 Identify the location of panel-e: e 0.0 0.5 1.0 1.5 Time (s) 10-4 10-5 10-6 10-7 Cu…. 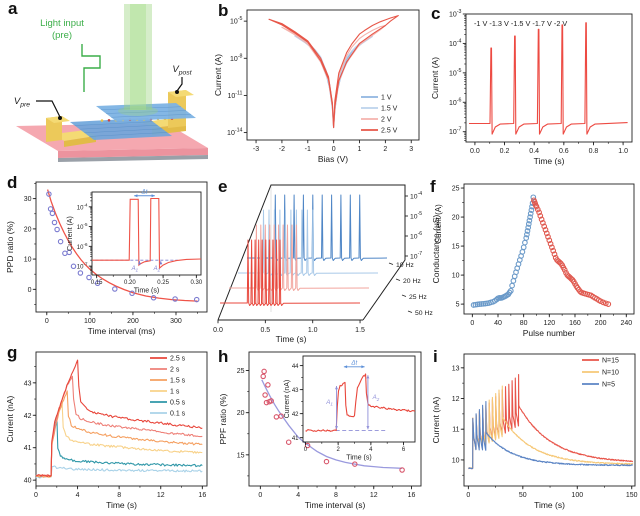
(328, 258).